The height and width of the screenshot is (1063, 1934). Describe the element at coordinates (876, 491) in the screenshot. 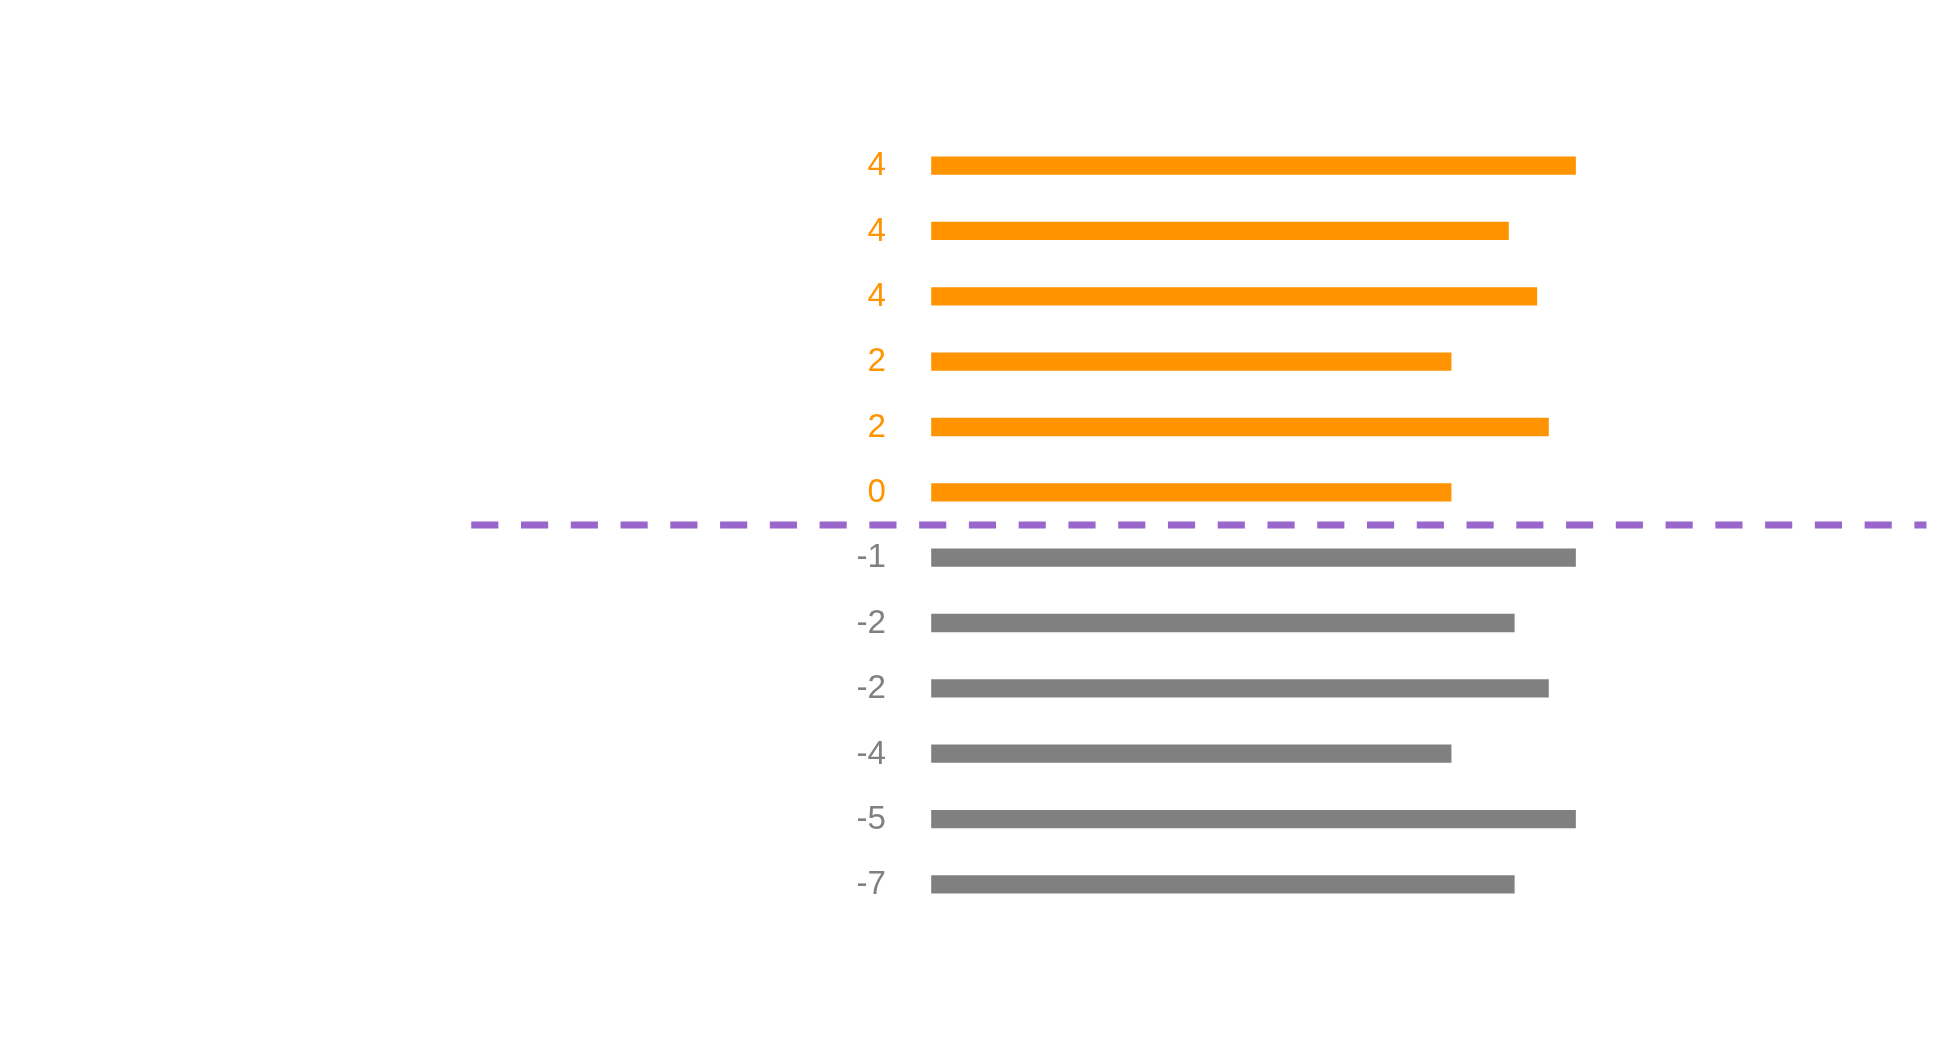

I see `y-tick-label: 0` at that location.